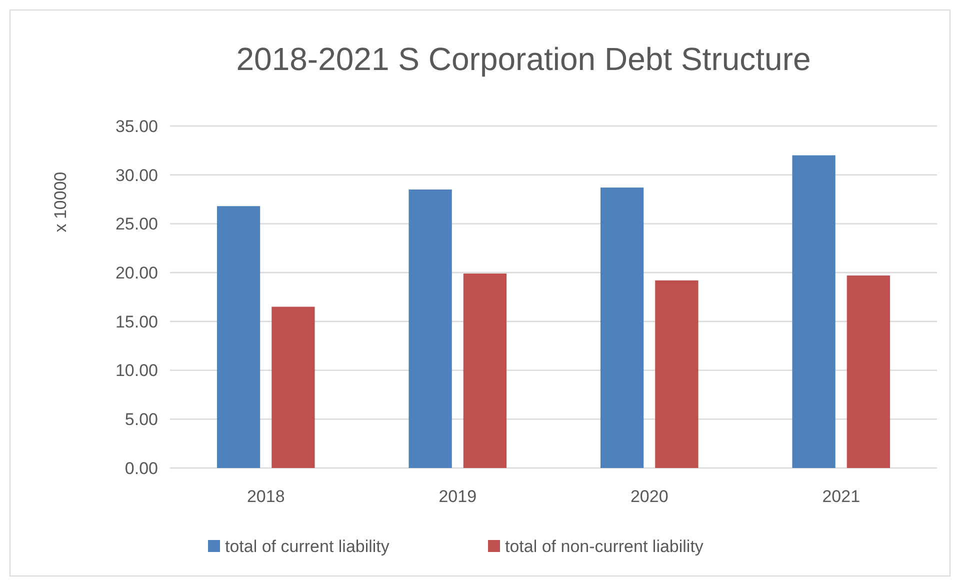 This screenshot has width=960, height=586. I want to click on y-tick-label: 15.00, so click(136, 322).